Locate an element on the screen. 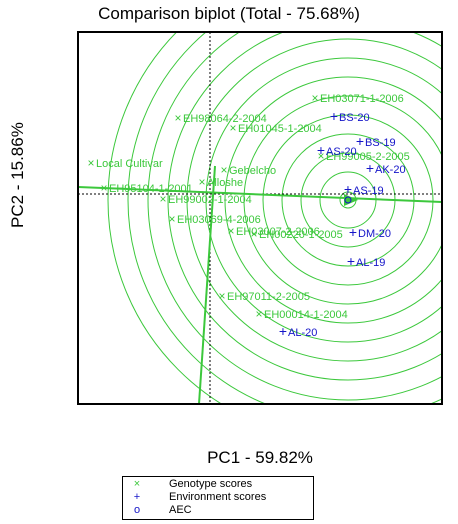  genotype-point-label: EH03007-2-2006 is located at coordinates (278, 232).